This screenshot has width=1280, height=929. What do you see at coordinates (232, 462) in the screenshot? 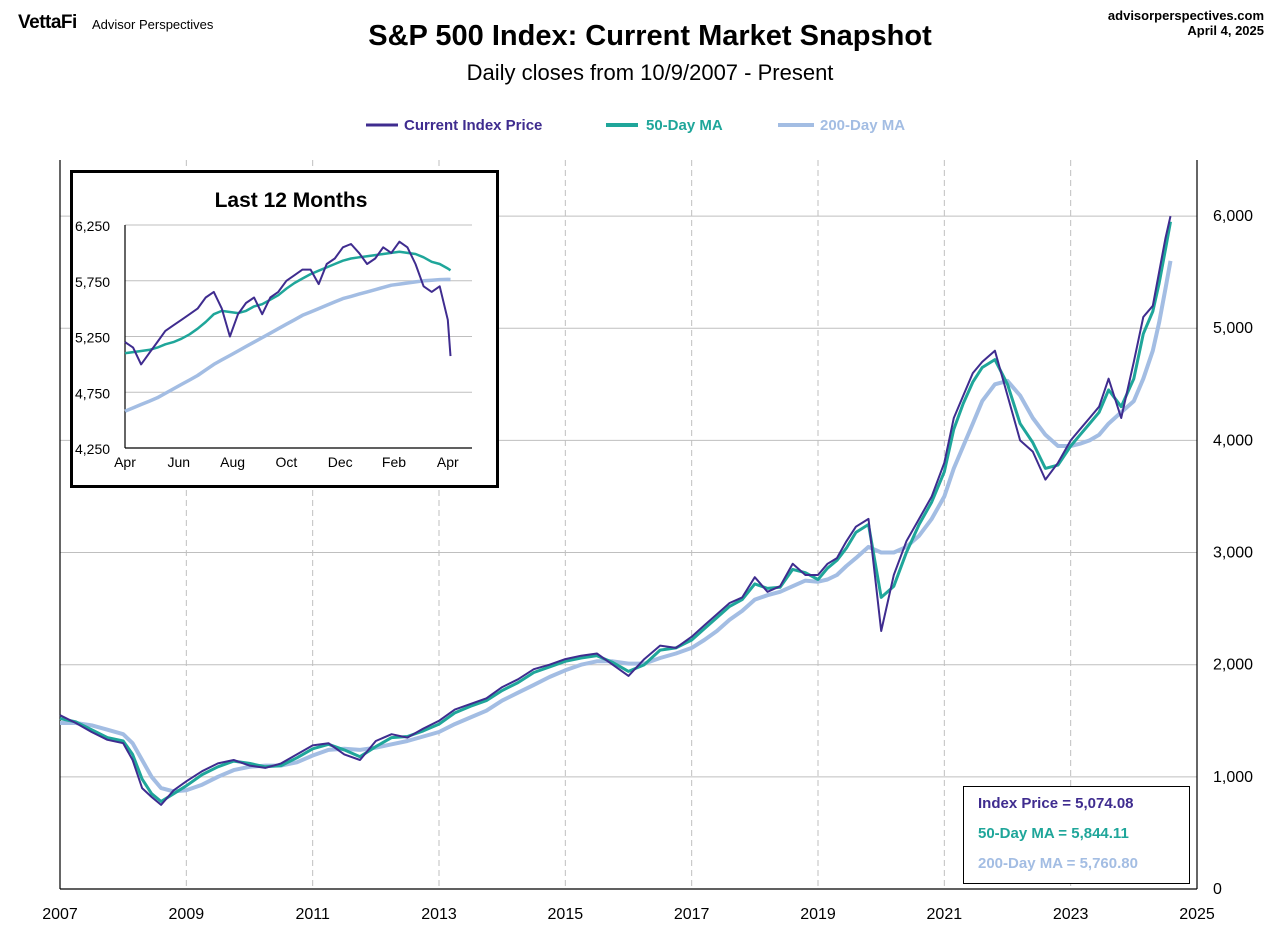
I see `x-tick-label: Aug` at bounding box center [232, 462].